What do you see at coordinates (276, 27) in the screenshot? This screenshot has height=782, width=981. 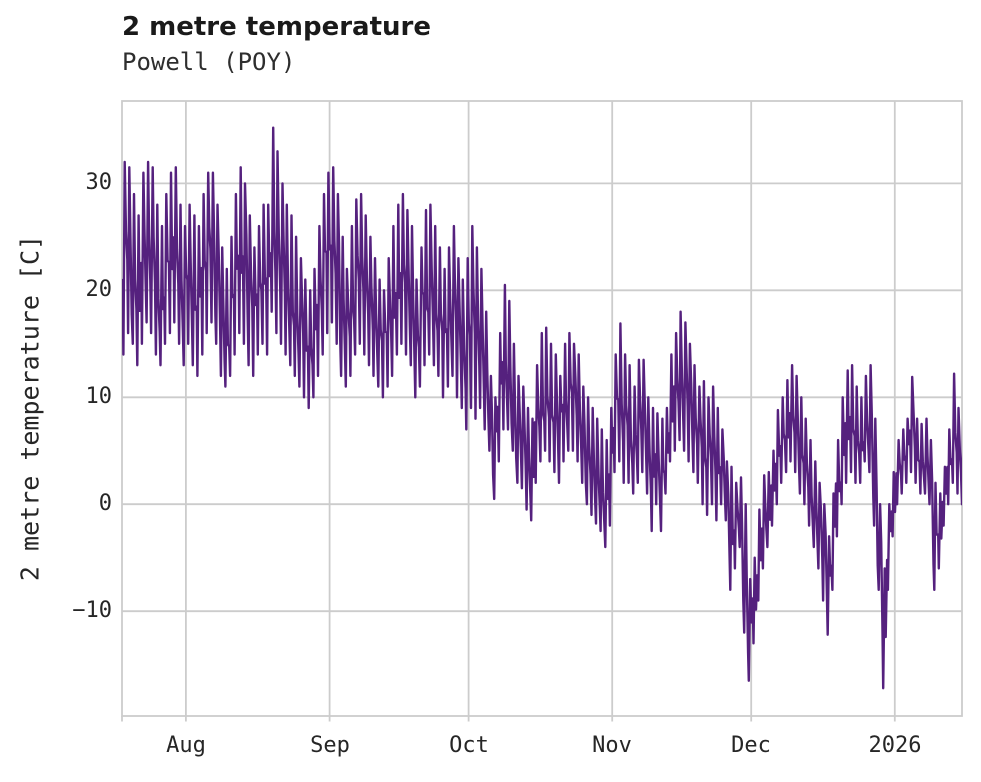 I see `chart-title: 2 metre temperature` at bounding box center [276, 27].